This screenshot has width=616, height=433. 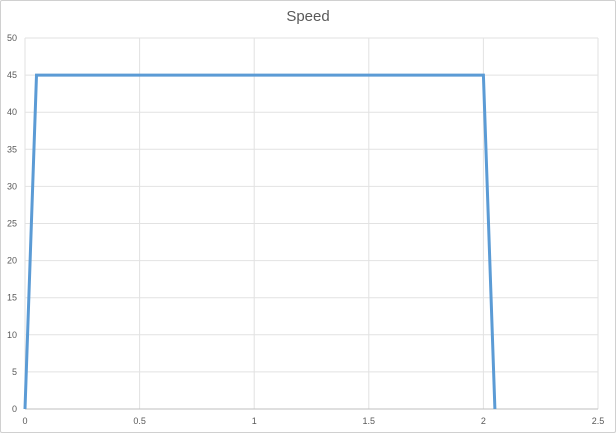 What do you see at coordinates (14, 372) in the screenshot?
I see `y-tick-label: 5` at bounding box center [14, 372].